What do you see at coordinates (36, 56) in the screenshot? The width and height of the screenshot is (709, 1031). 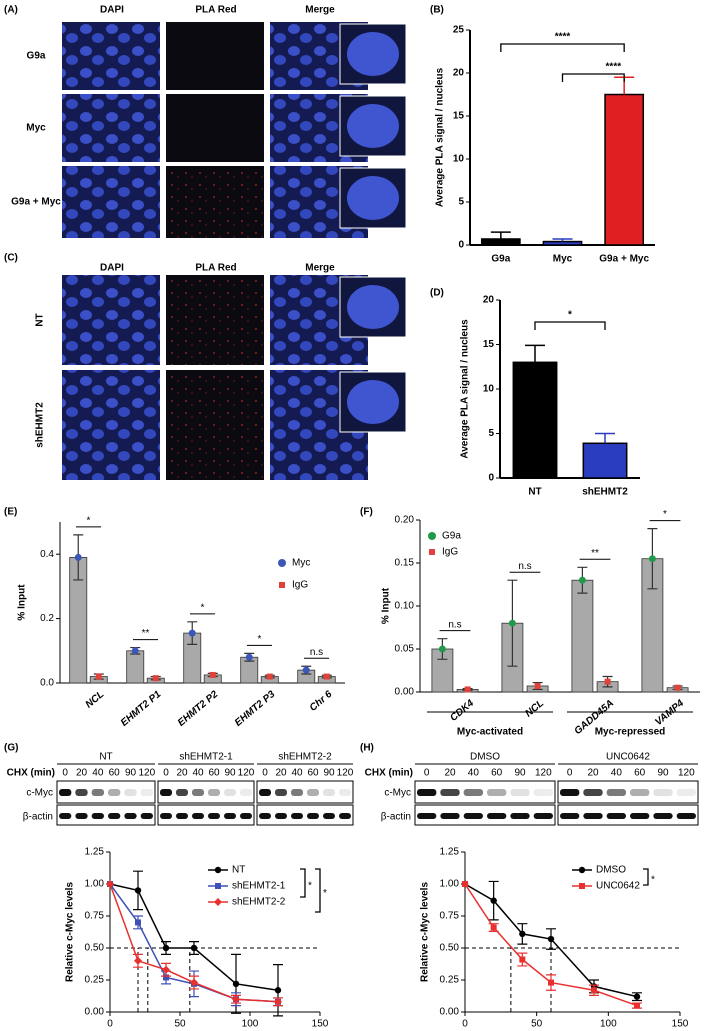 I see `row-label: G9a` at bounding box center [36, 56].